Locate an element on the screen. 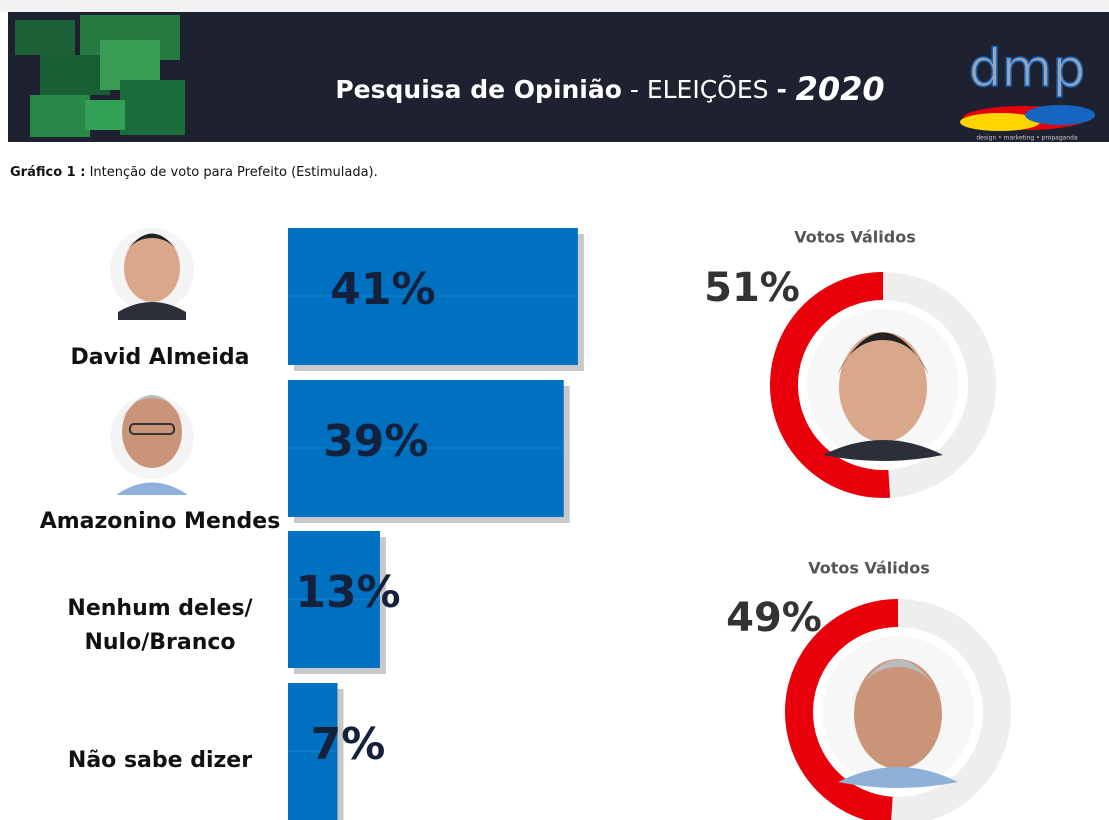 The height and width of the screenshot is (820, 1109). logo-tagline: design • marketing • propaganda is located at coordinates (1027, 138).